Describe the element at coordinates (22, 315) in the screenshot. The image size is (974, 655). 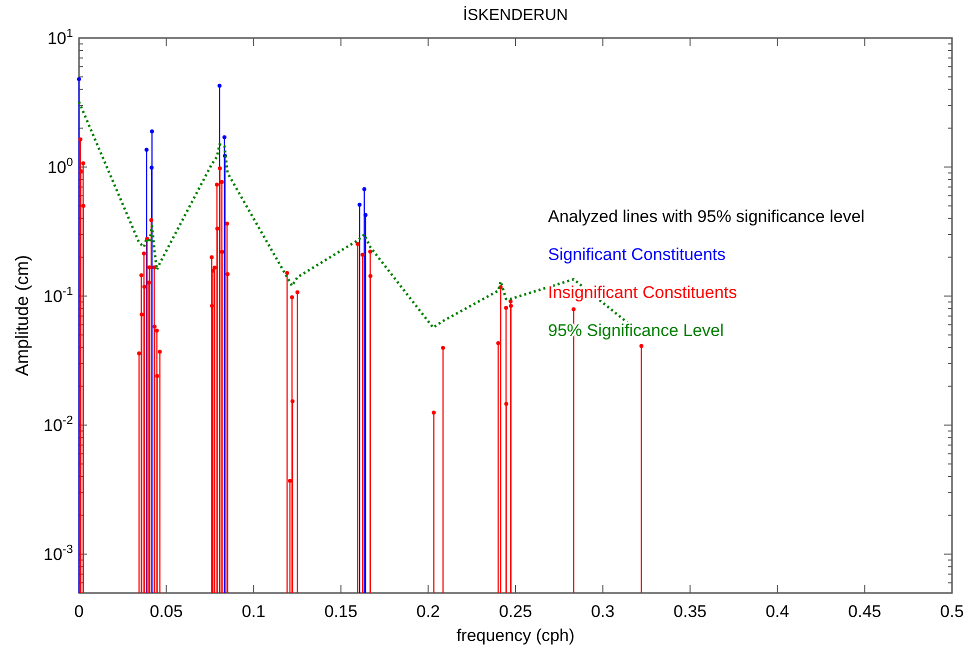
I see `y-axis-title: Amplitude (cm)` at that location.